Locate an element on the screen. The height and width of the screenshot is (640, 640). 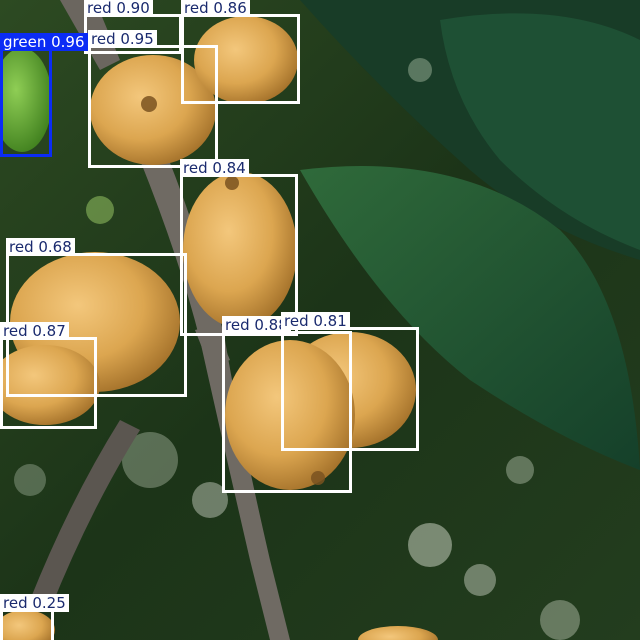
detection-label: red 0.90 is located at coordinates (118, 8).